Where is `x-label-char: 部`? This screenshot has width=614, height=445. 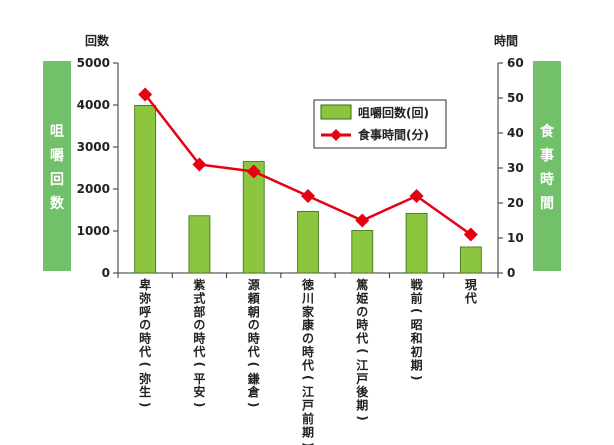
x-label-char: 部 is located at coordinates (199, 311).